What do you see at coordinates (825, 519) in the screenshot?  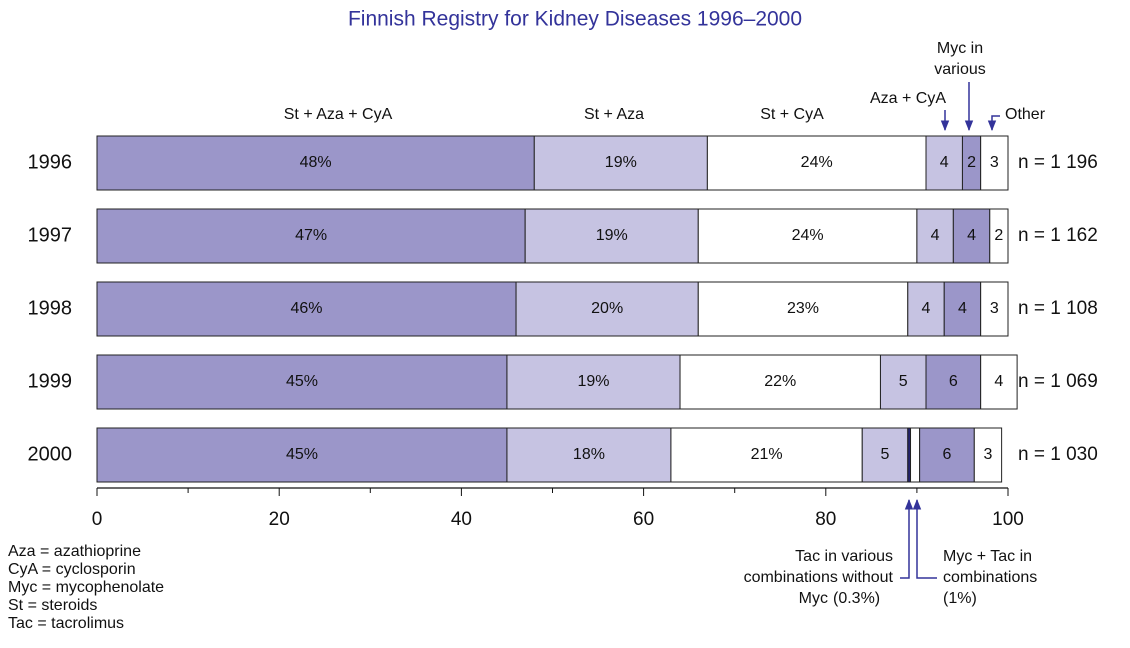 I see `x-tick-label: 80` at bounding box center [825, 519].